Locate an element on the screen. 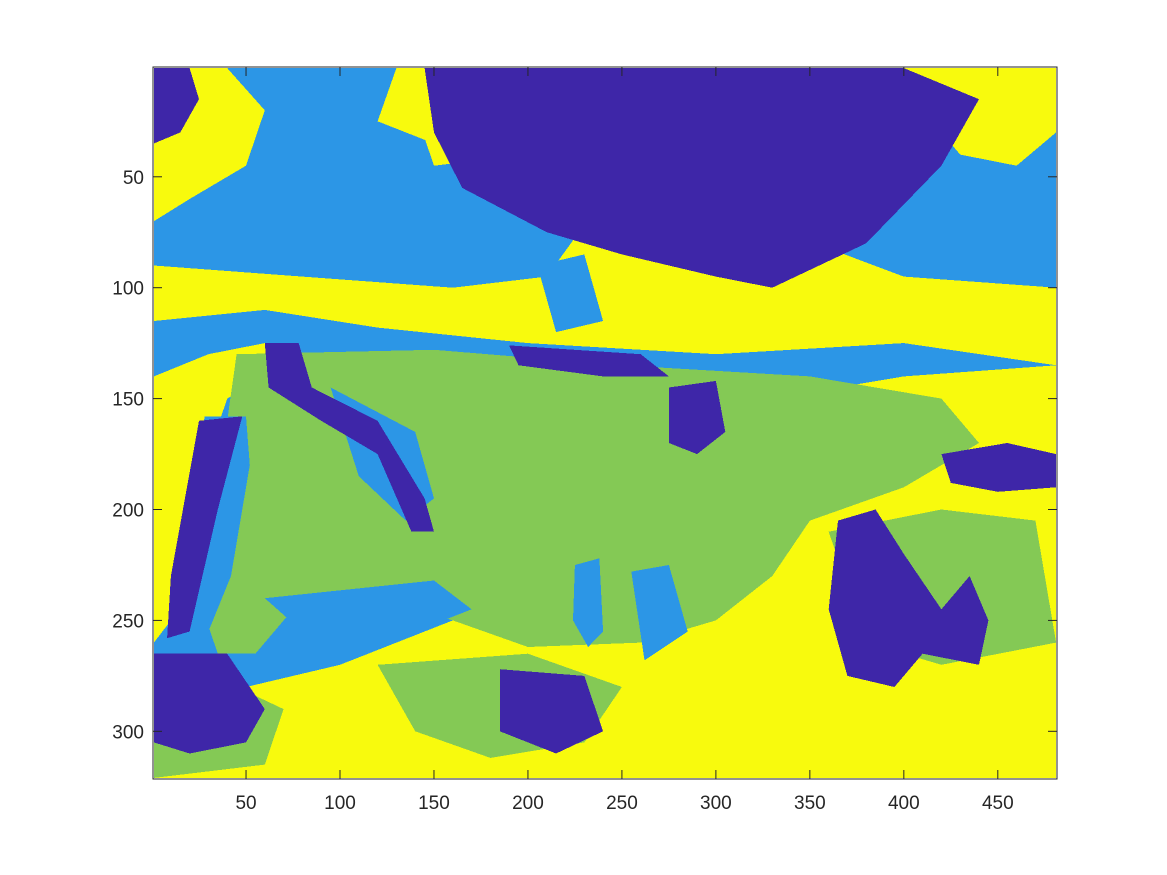  y-tick-label: 150 is located at coordinates (128, 400).